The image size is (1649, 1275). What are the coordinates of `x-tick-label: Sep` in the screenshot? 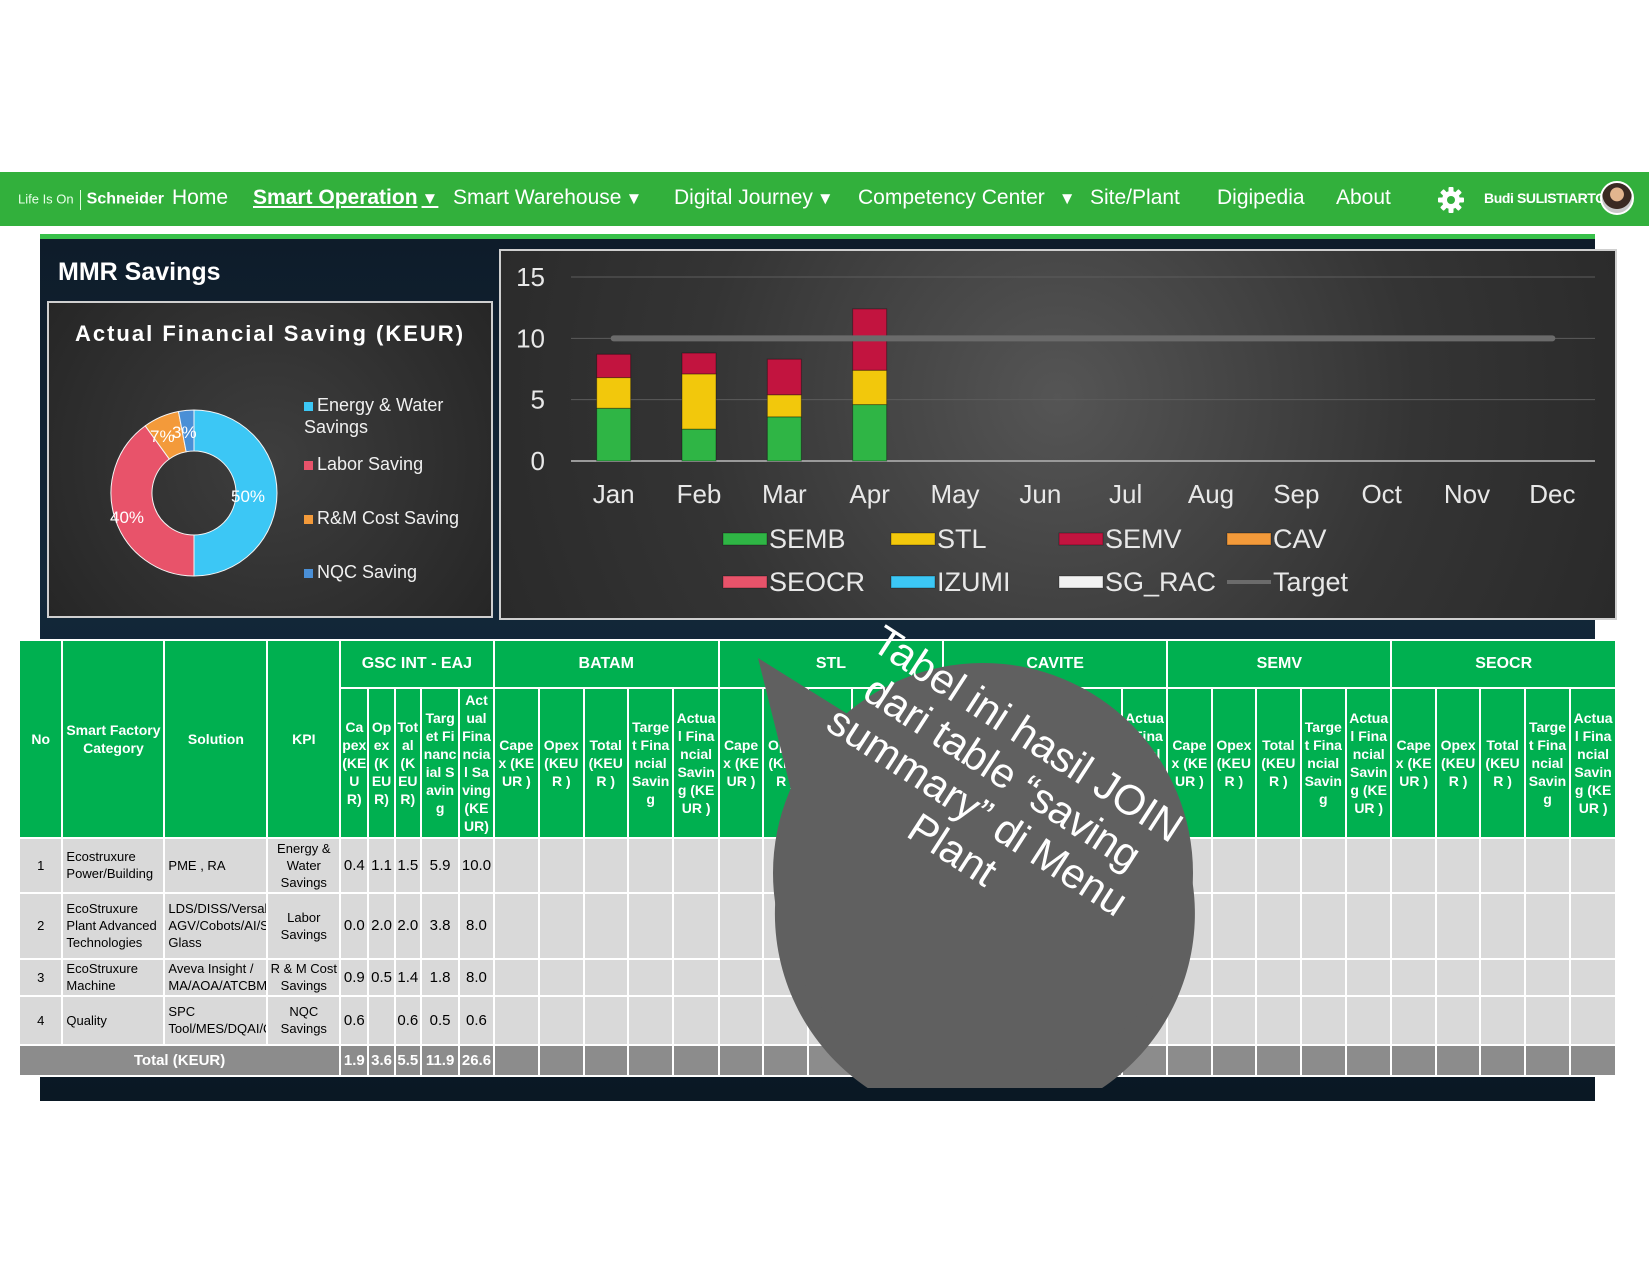 It's located at (1296, 494).